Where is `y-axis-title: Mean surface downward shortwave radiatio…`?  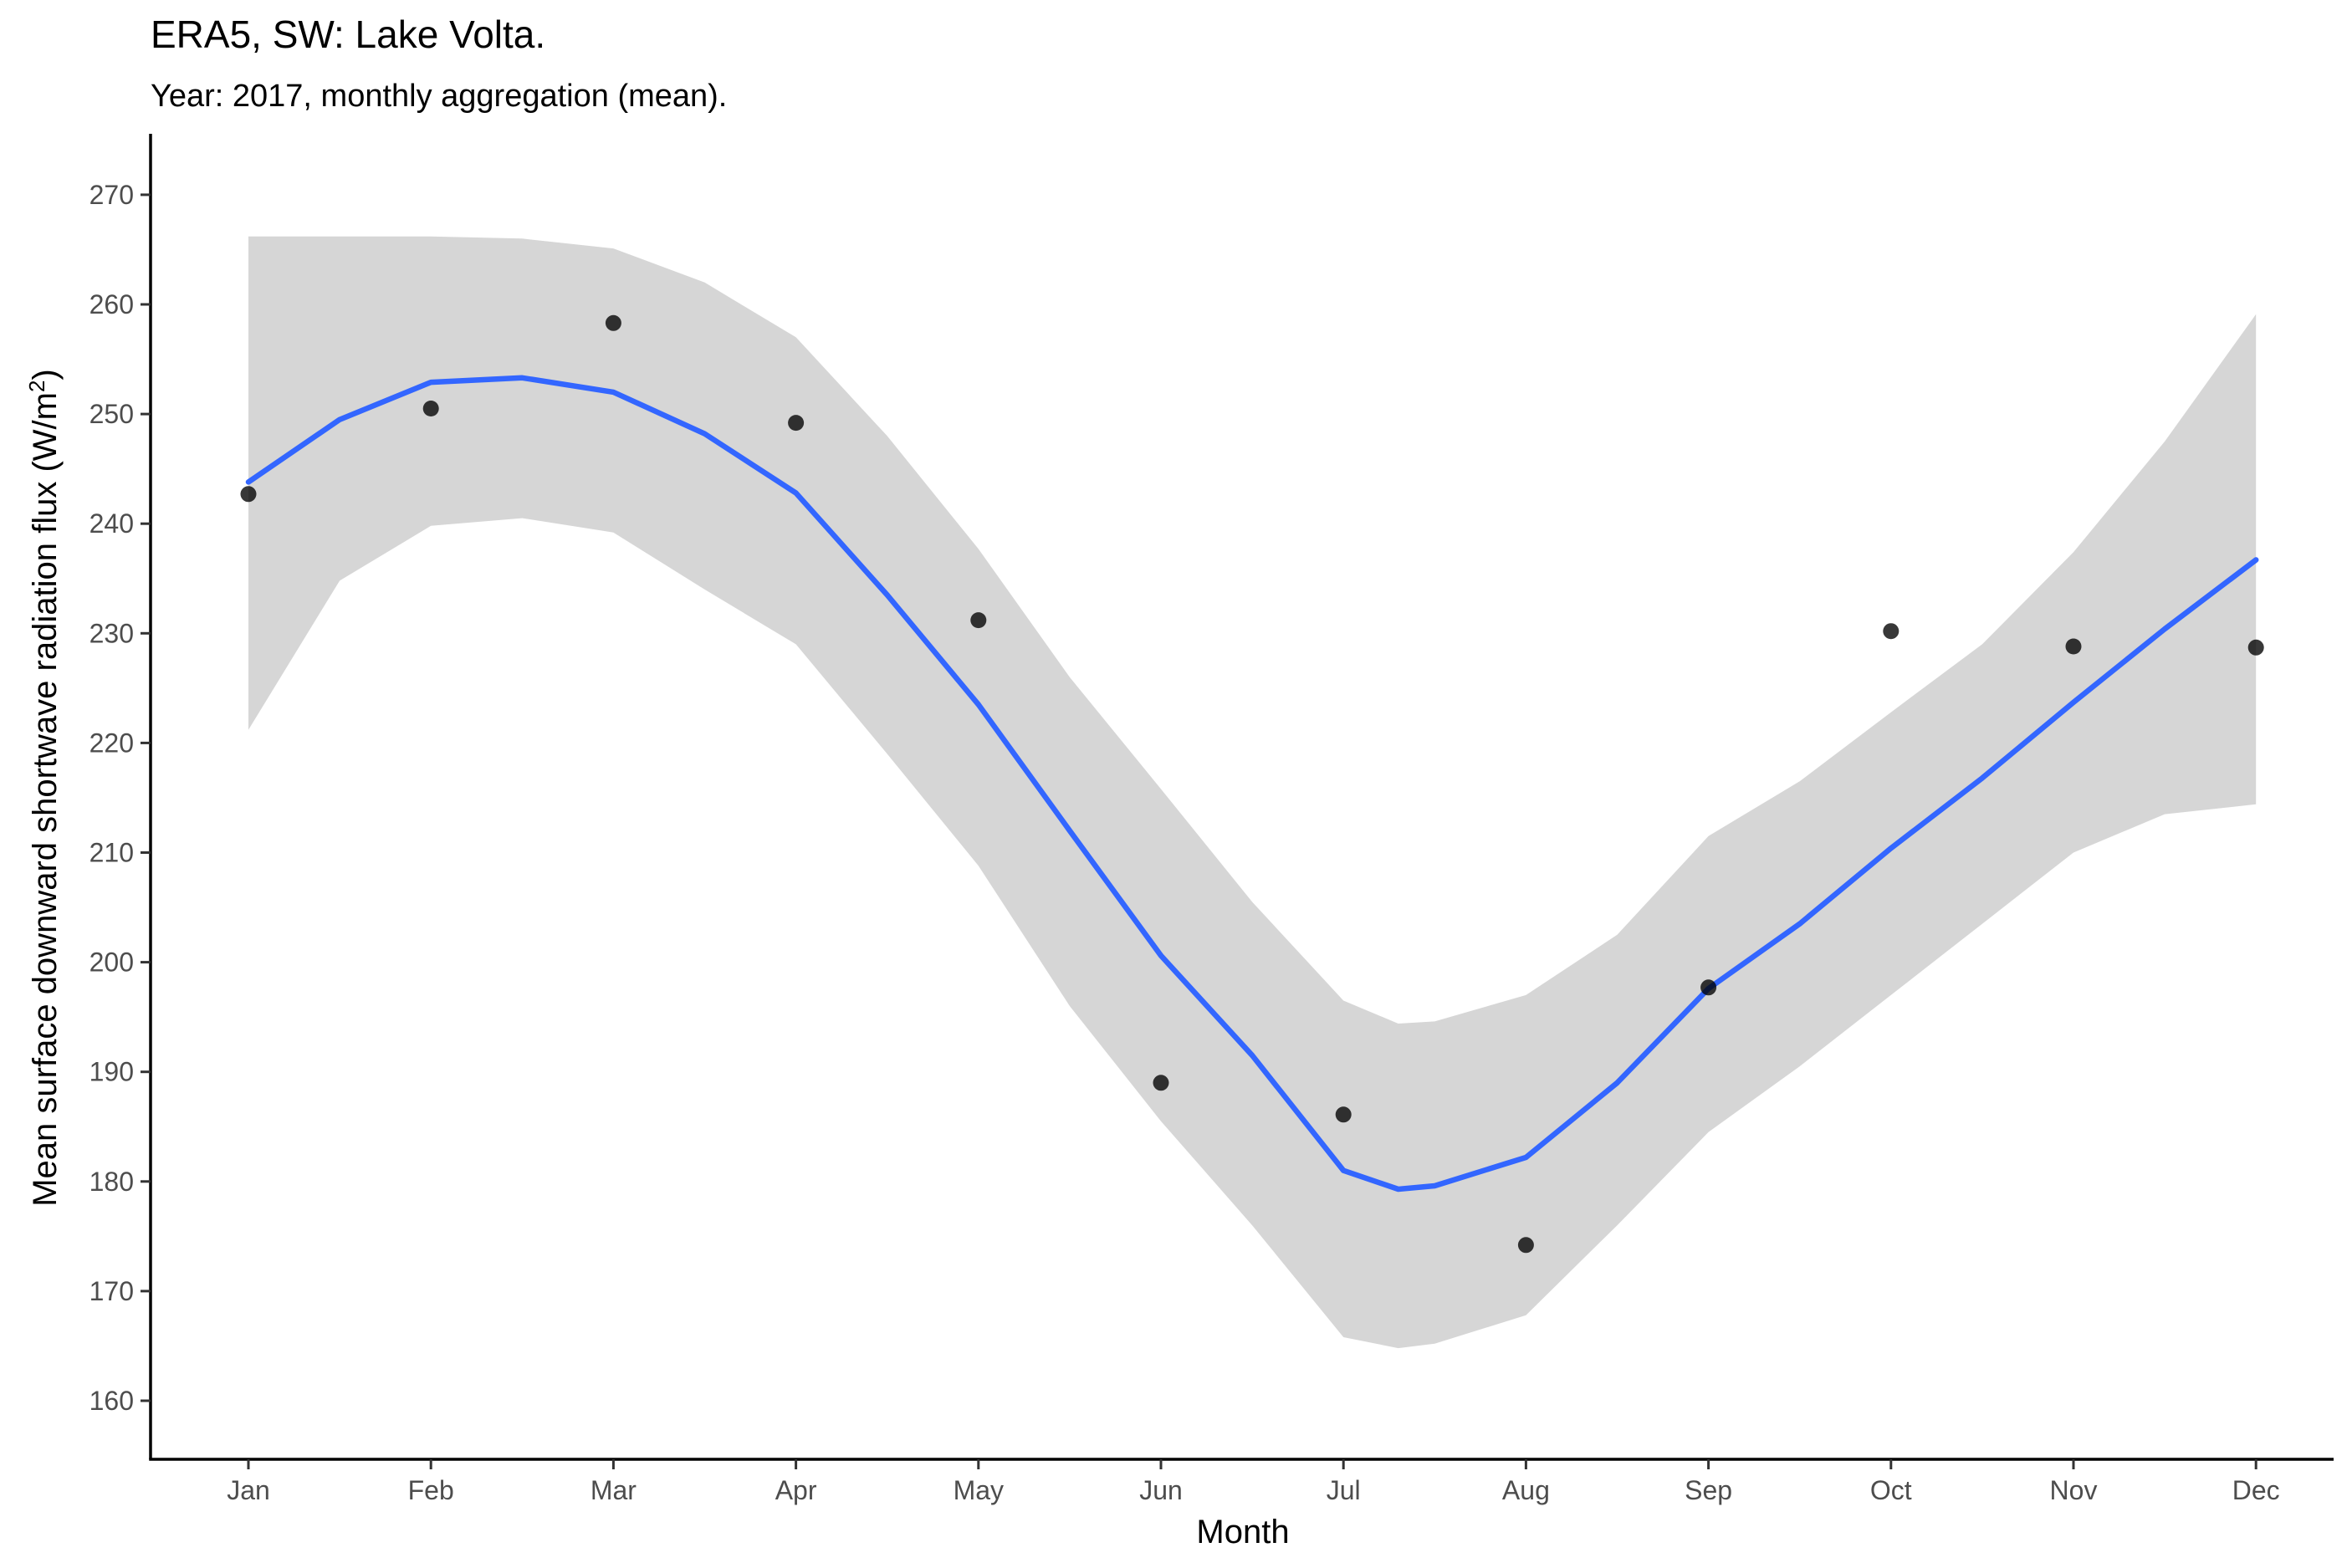 y-axis-title: Mean surface downward shortwave radiatio… is located at coordinates (44, 788).